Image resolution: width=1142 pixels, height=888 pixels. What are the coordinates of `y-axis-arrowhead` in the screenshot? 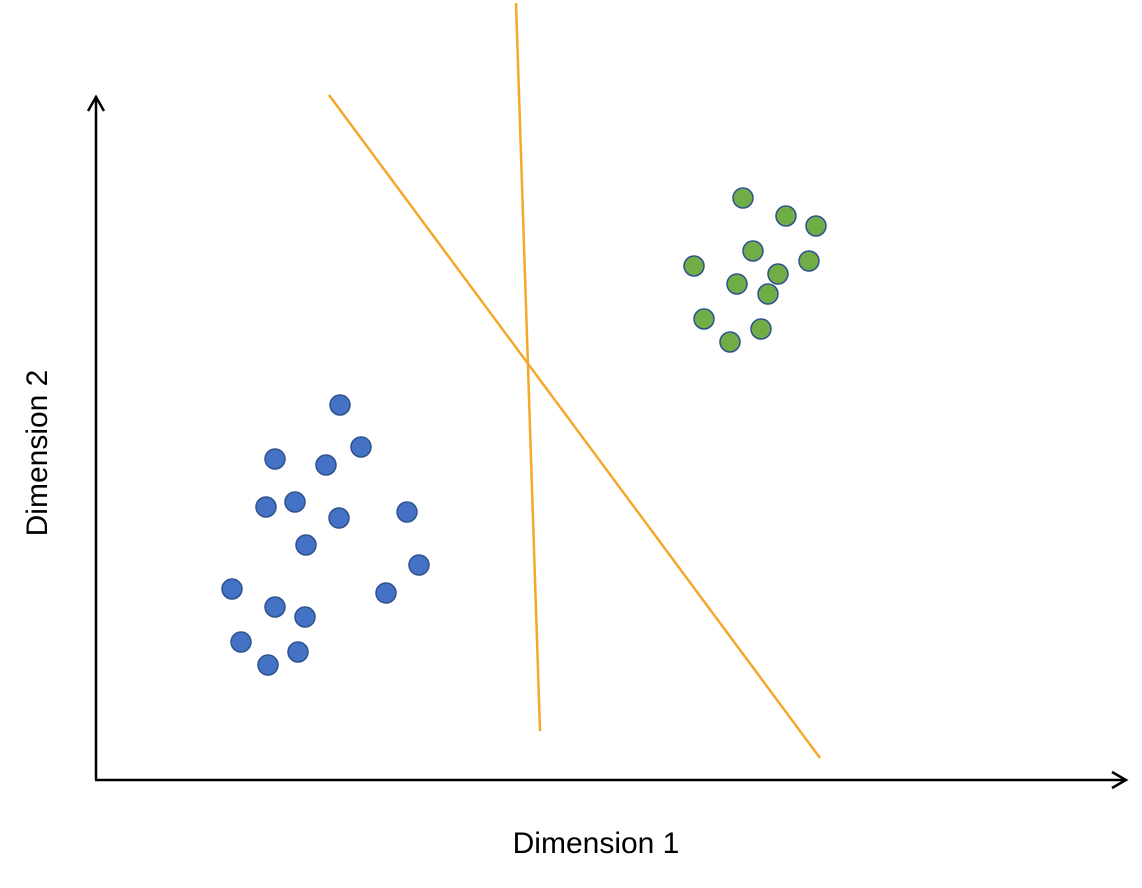 It's located at (96, 103).